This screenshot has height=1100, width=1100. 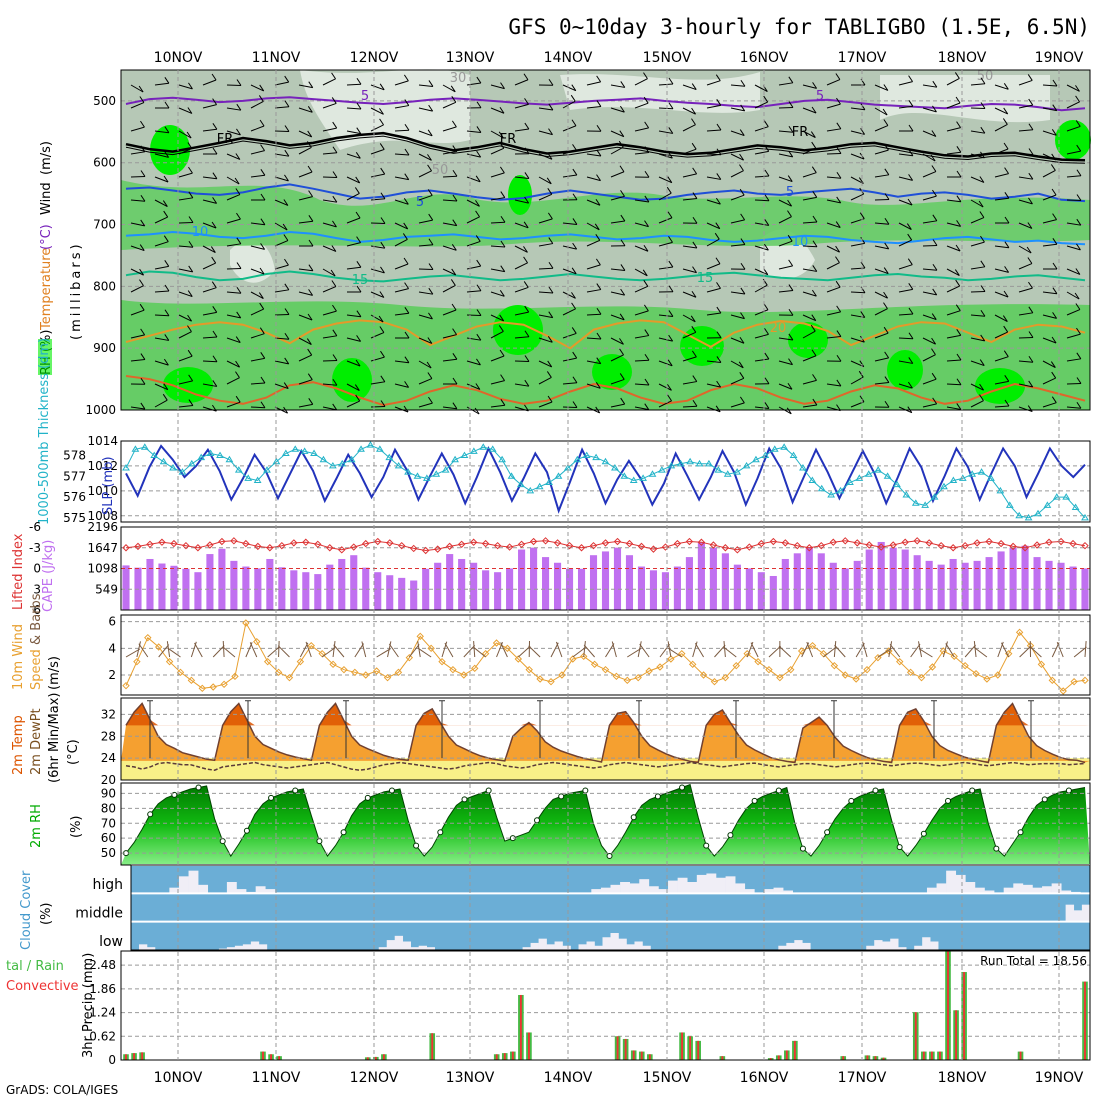 What do you see at coordinates (985, 76) in the screenshot?
I see `contour-label-50: 50` at bounding box center [985, 76].